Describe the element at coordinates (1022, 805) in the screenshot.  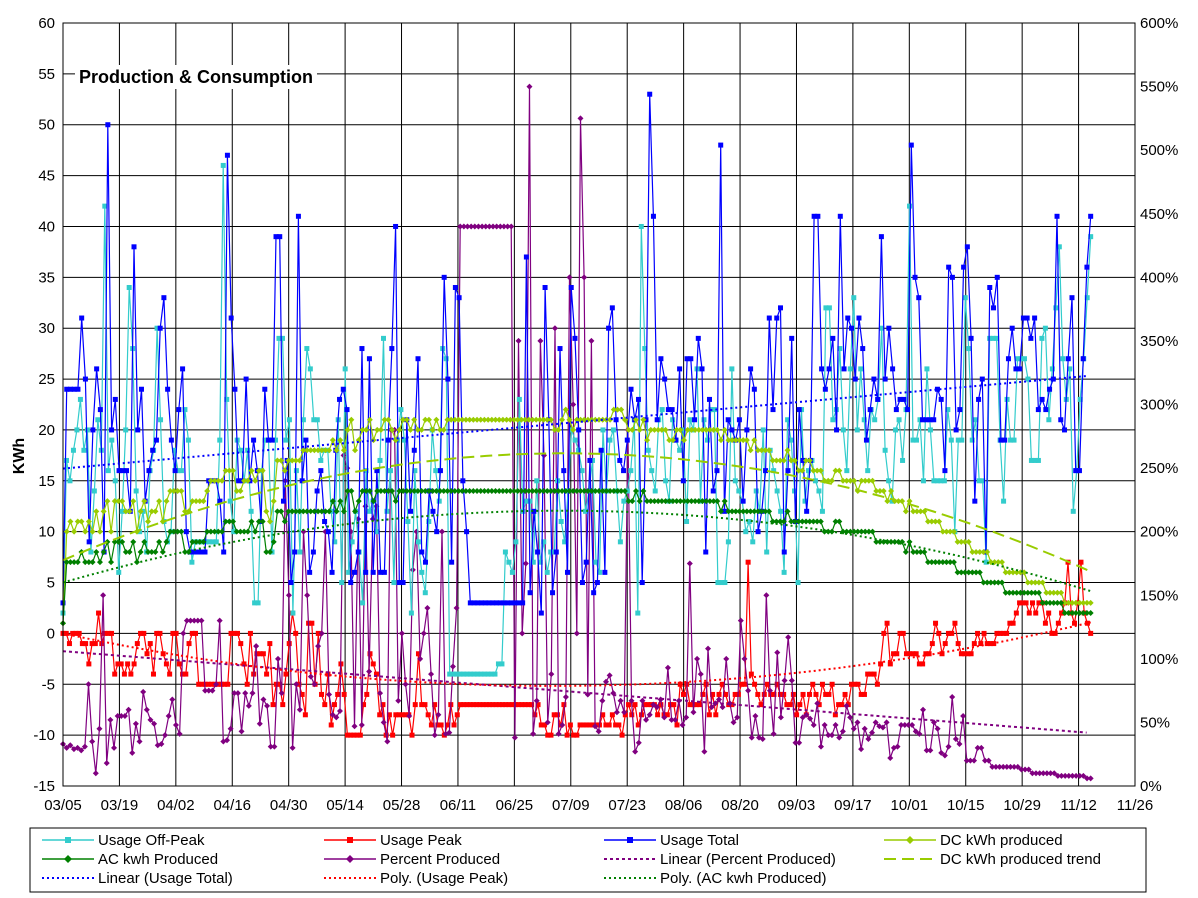
I see `x-tick-label: 10/29` at that location.